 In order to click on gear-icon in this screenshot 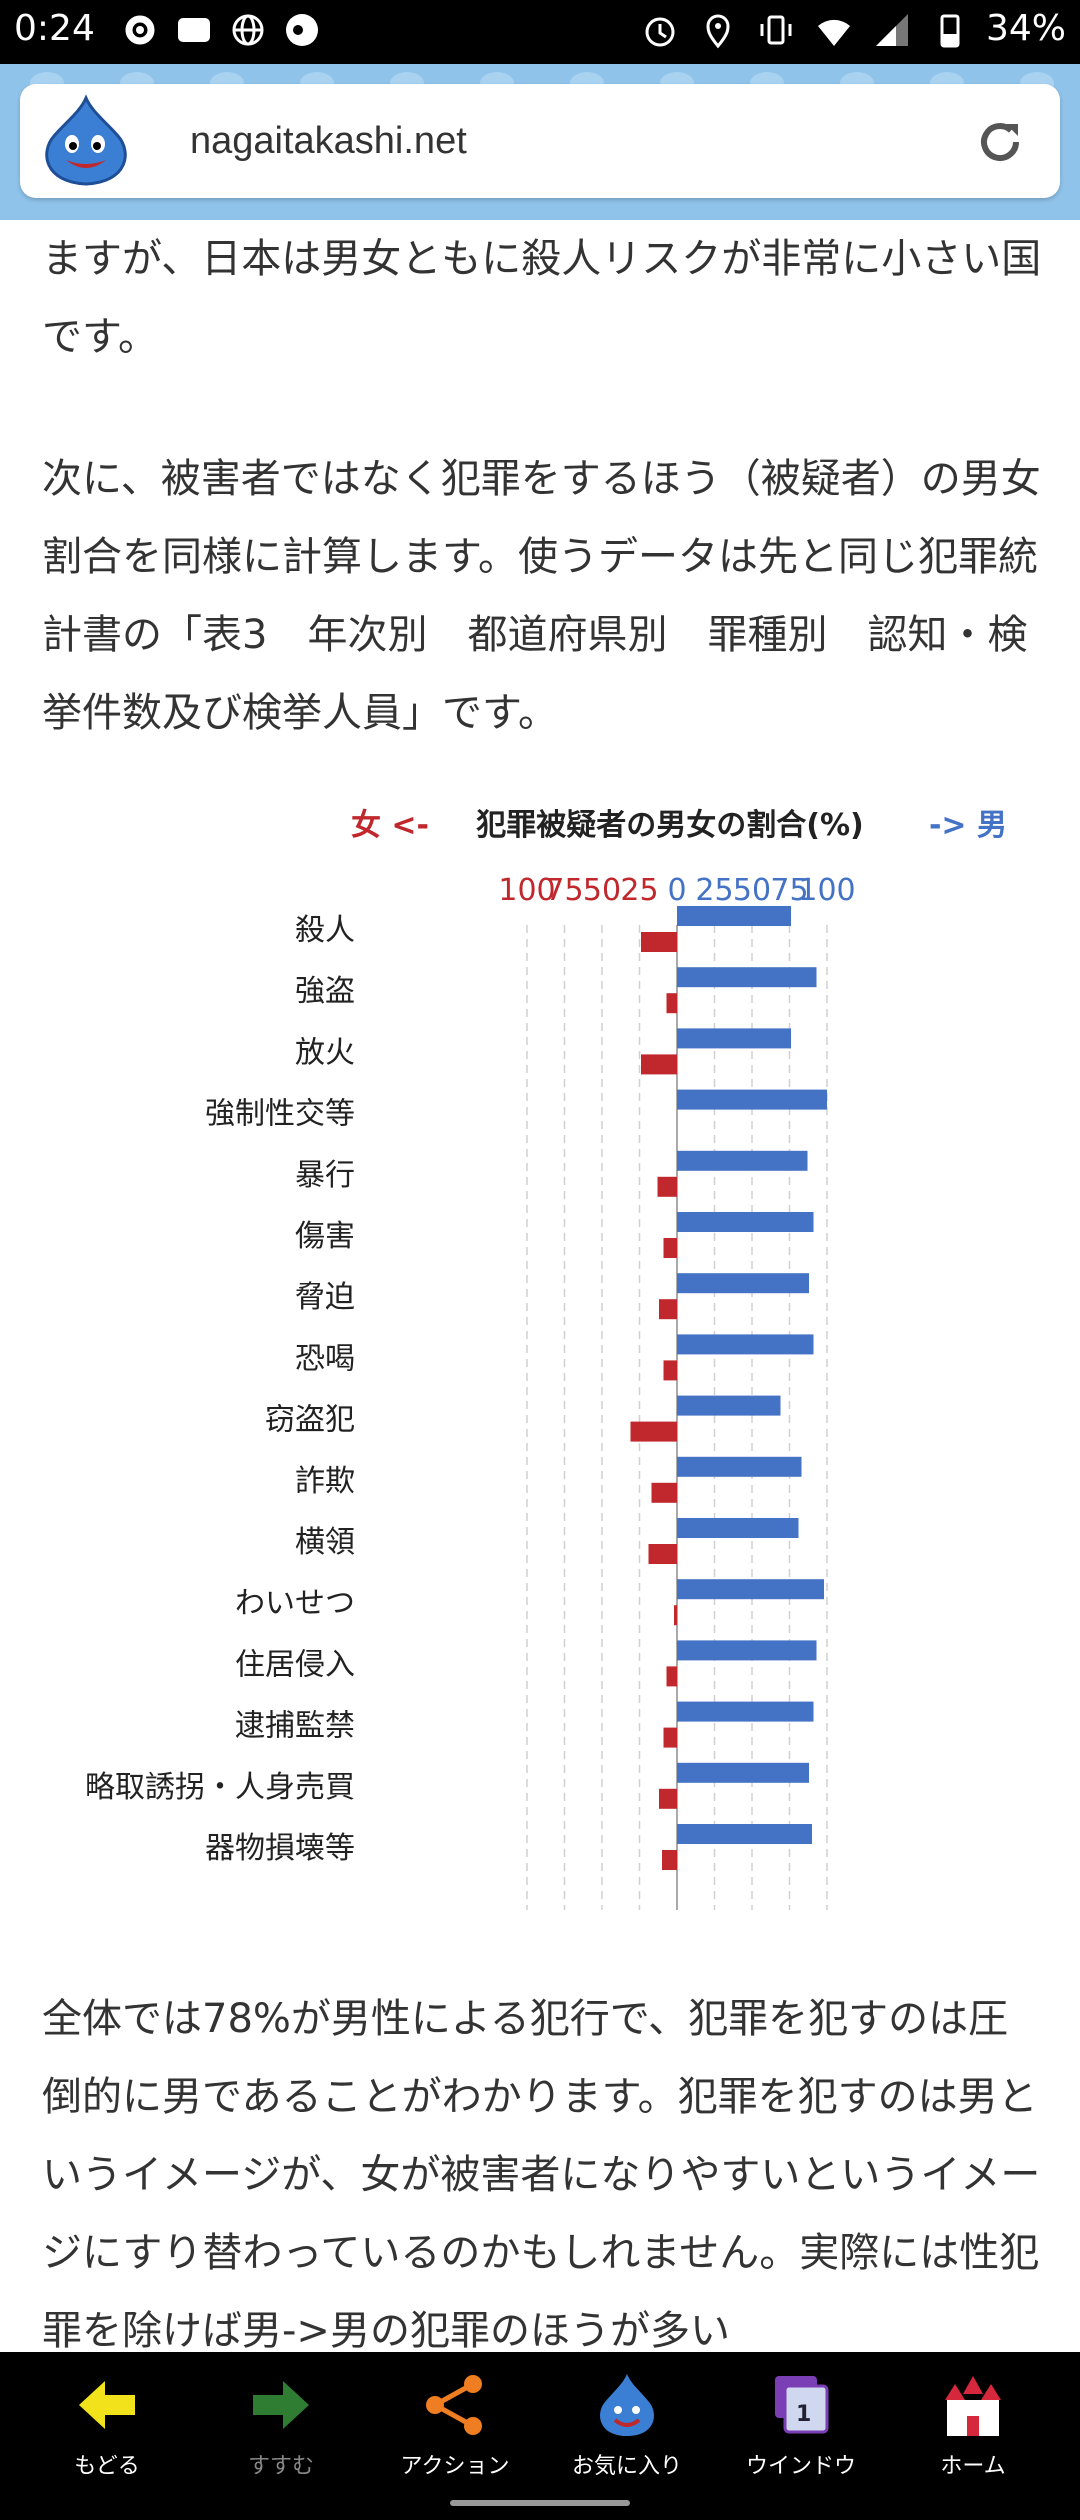, I will do `click(140, 30)`.